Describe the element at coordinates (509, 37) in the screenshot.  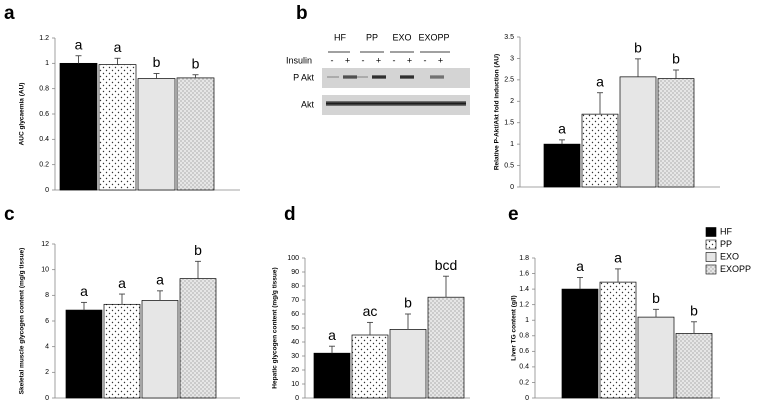
I see `y-tick-label: 3.5` at that location.